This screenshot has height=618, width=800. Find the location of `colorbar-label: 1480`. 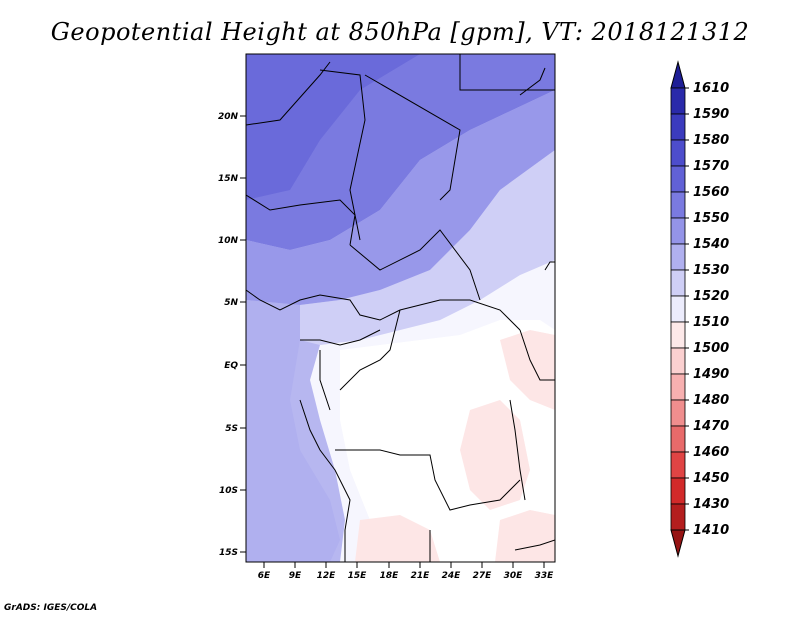

colorbar-label: 1480 is located at coordinates (711, 400).